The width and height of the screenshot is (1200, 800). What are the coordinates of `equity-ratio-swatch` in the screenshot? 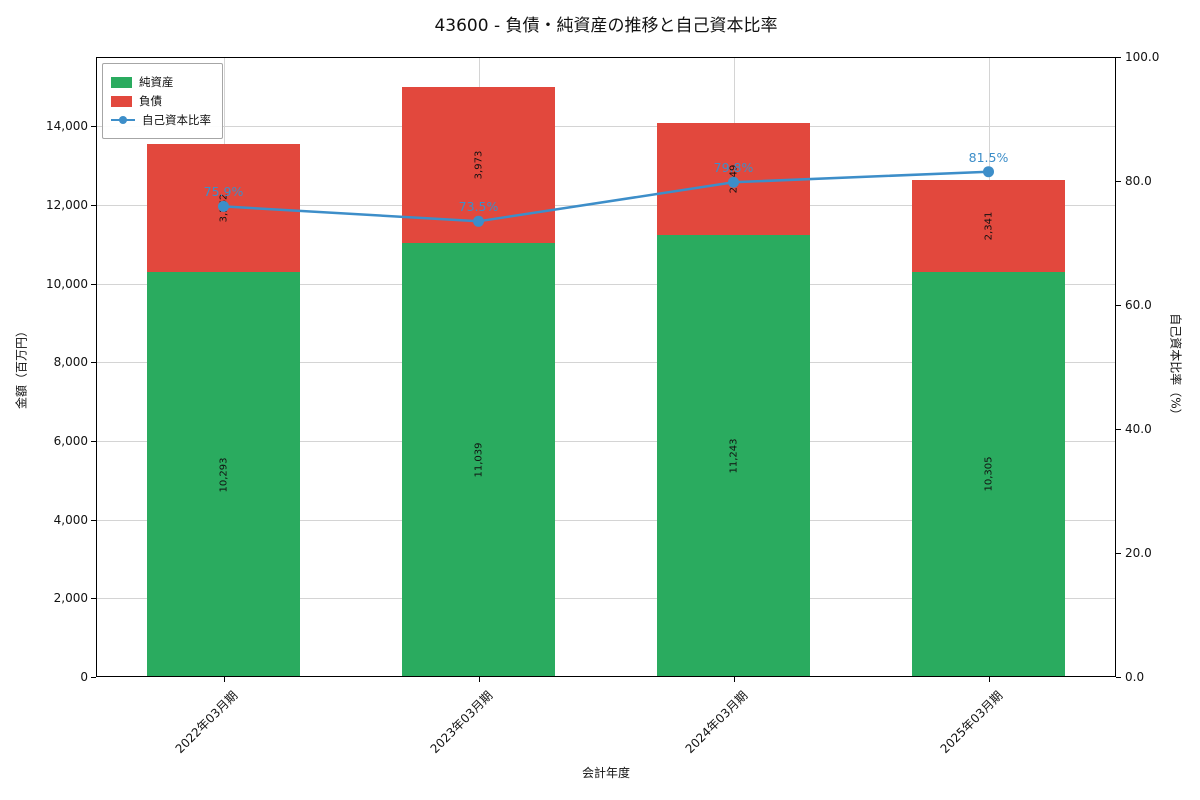 It's located at (123, 120).